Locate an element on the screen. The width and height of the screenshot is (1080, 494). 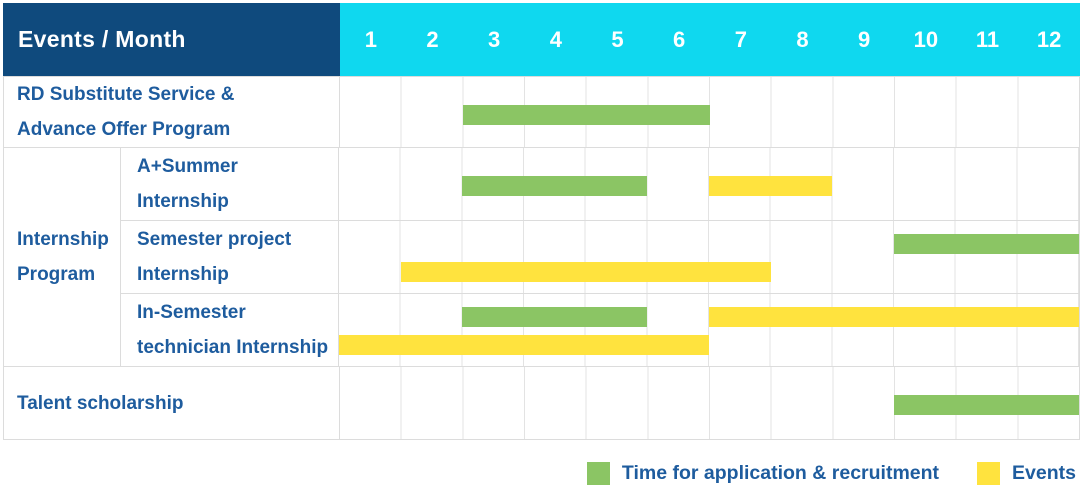
row-label-talent-scholarship: Talent scholarship is located at coordinates (172, 403).